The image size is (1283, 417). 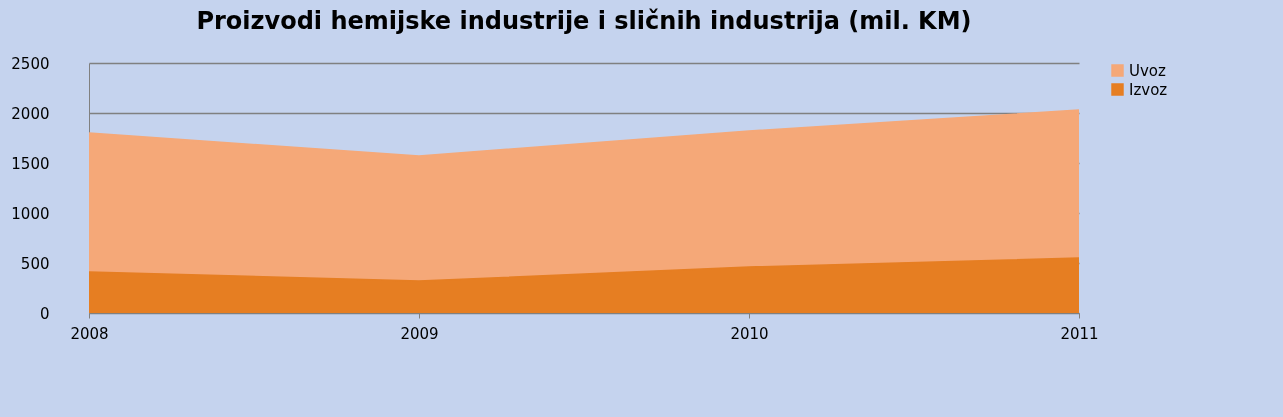 I want to click on x-tick-label: 2011, so click(x=1079, y=333).